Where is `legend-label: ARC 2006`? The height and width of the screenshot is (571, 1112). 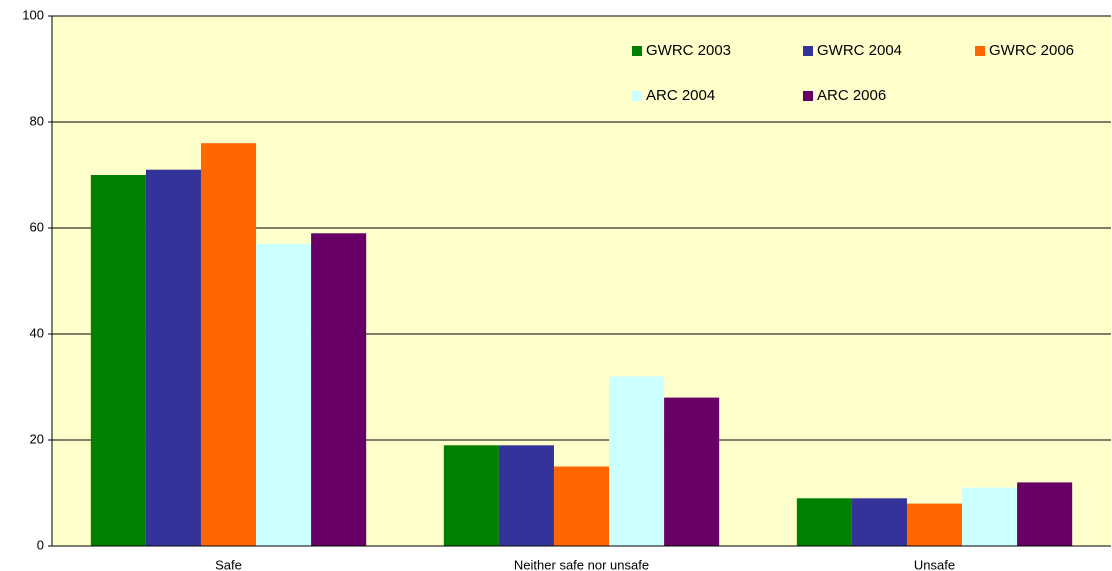 legend-label: ARC 2006 is located at coordinates (851, 95).